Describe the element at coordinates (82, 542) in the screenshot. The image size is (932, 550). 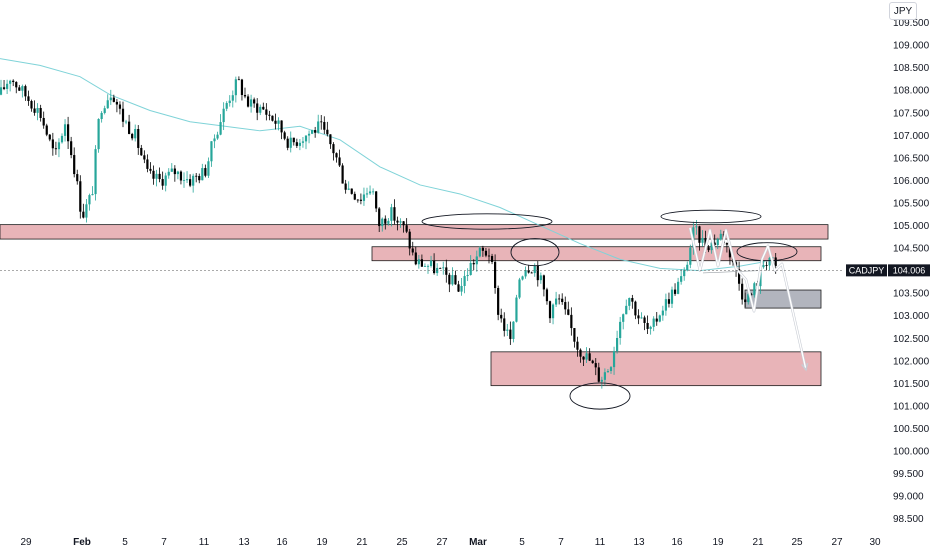
I see `x-tick-label: Feb` at that location.